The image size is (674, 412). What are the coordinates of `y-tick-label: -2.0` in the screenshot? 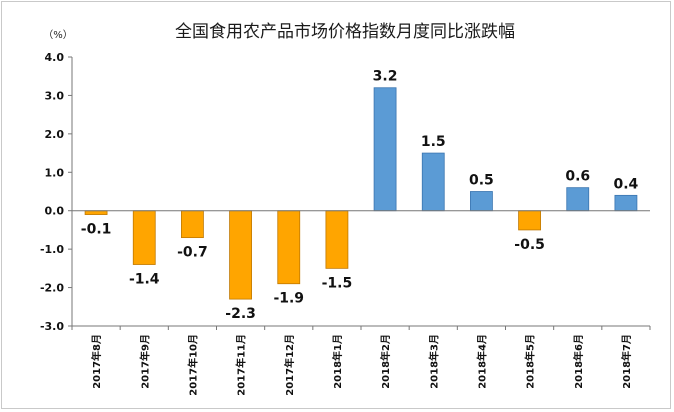 It's located at (52, 288).